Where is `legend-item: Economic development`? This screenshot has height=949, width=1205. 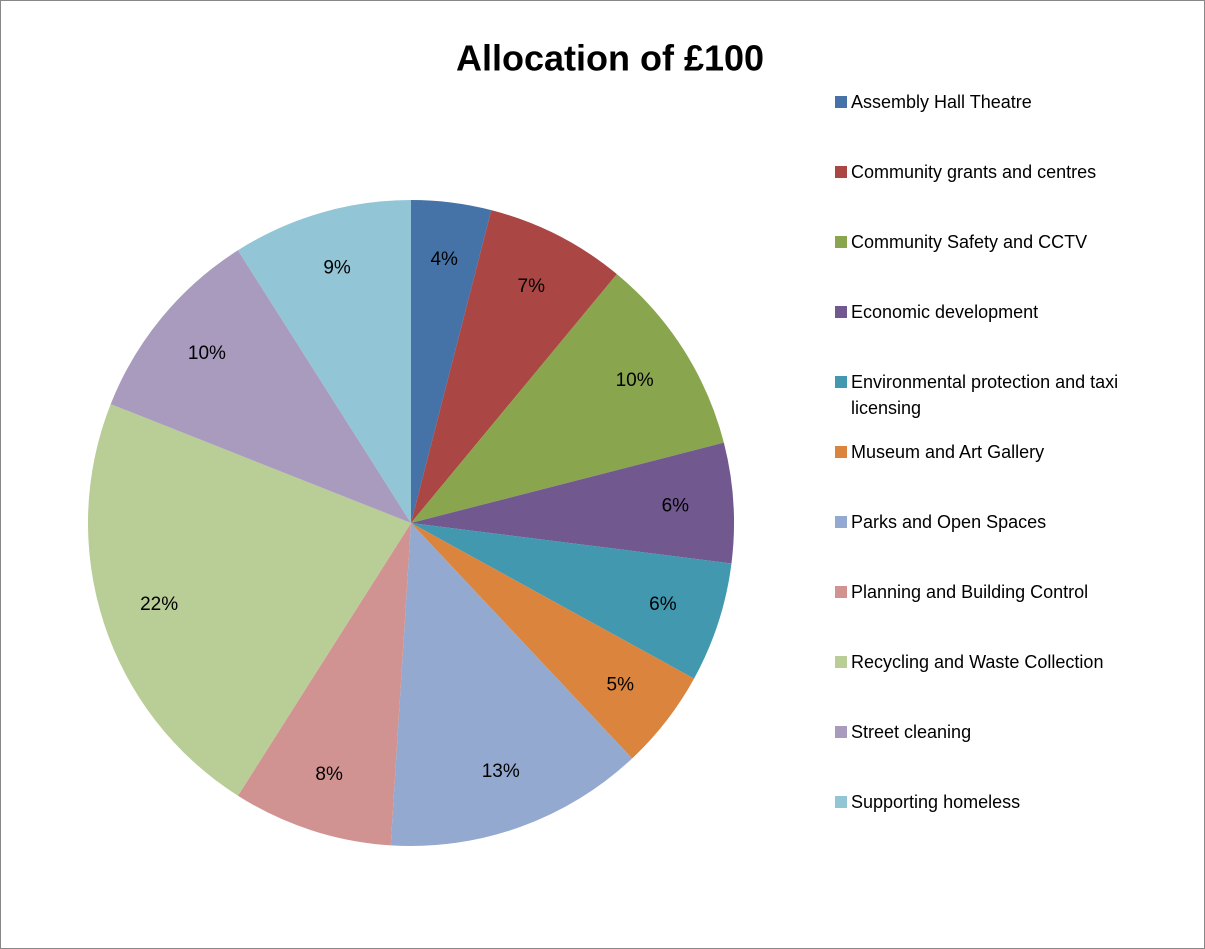 legend-item: Economic development is located at coordinates (990, 312).